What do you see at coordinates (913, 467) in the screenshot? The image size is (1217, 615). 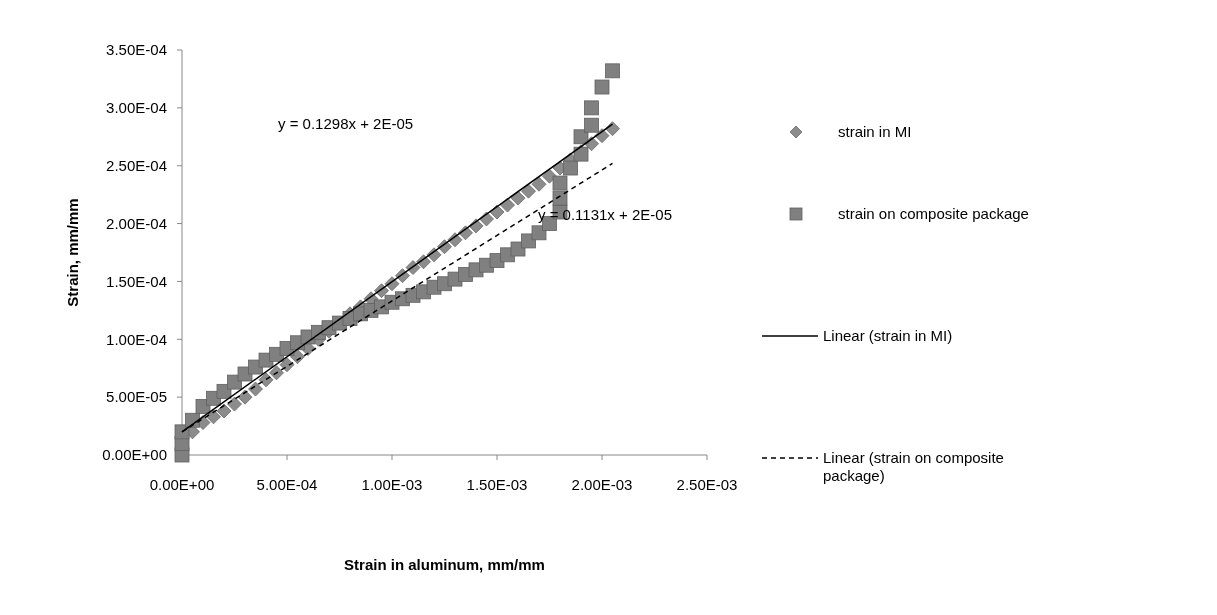 I see `legend-label: Linear (strain on composite package)` at bounding box center [913, 467].